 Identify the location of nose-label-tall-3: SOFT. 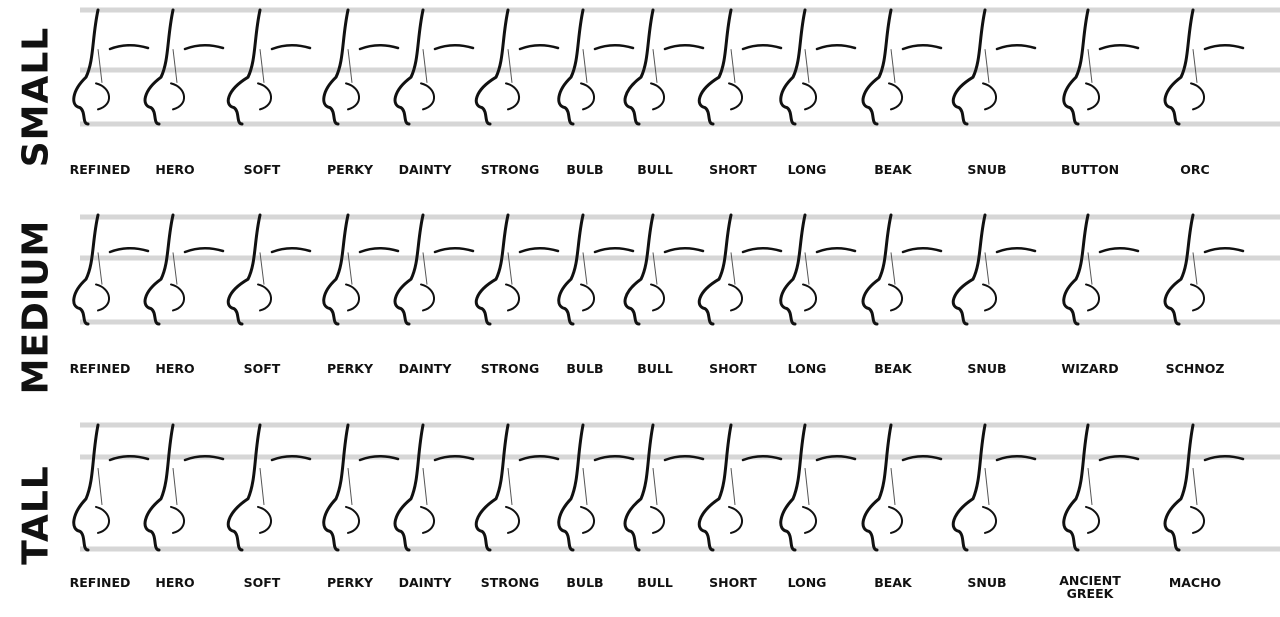
(262, 582).